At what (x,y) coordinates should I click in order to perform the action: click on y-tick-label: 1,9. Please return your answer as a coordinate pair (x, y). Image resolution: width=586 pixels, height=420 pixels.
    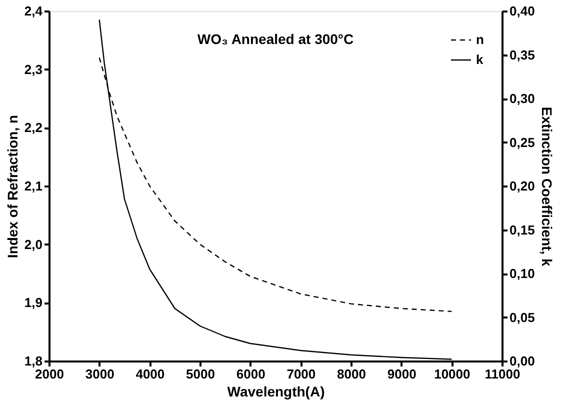
    Looking at the image, I should click on (33, 302).